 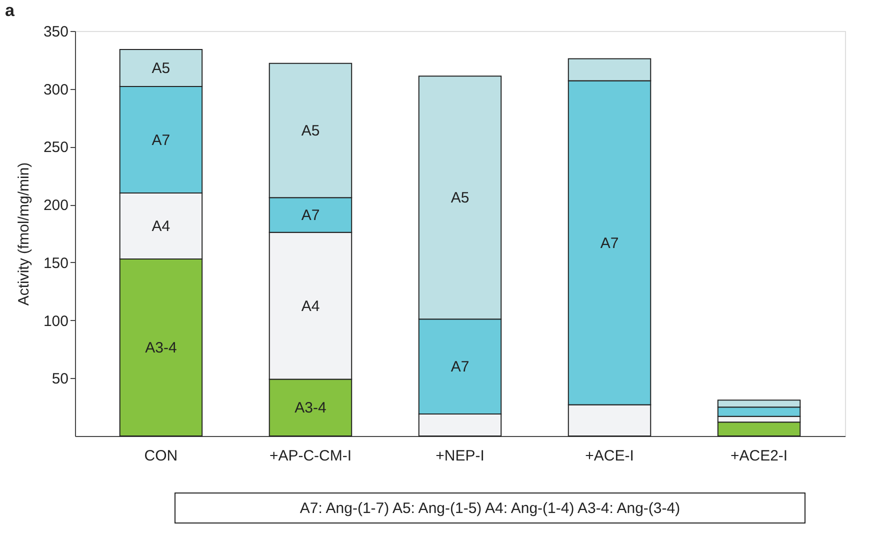 What do you see at coordinates (759, 456) in the screenshot?
I see `x-tick-label: +ACE2-I` at bounding box center [759, 456].